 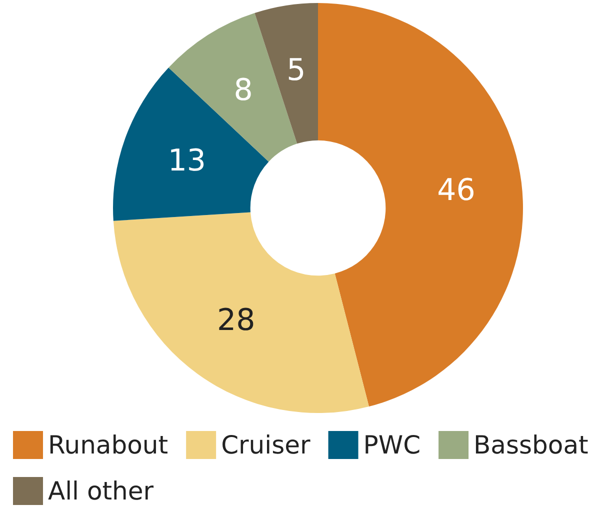 What do you see at coordinates (296, 70) in the screenshot?
I see `data-label: 5` at bounding box center [296, 70].